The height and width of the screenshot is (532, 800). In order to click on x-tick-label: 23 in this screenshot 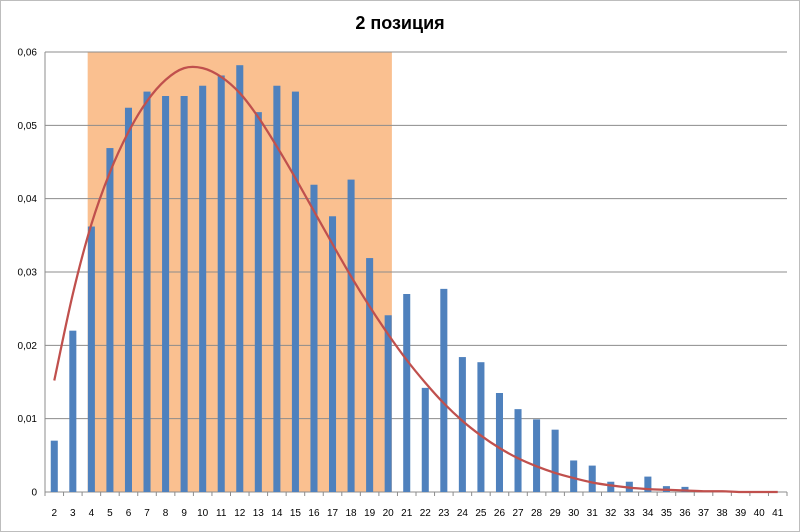, I will do `click(444, 513)`.